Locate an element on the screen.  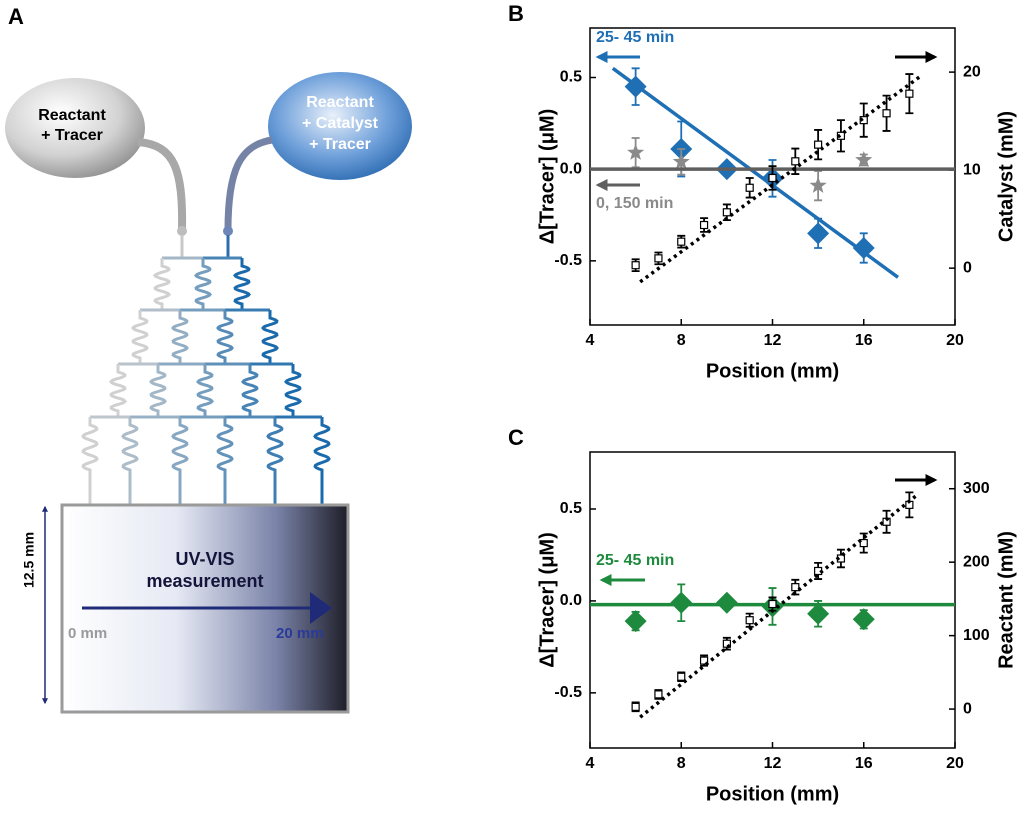
y2-tick-label: 0 is located at coordinates (967, 267).